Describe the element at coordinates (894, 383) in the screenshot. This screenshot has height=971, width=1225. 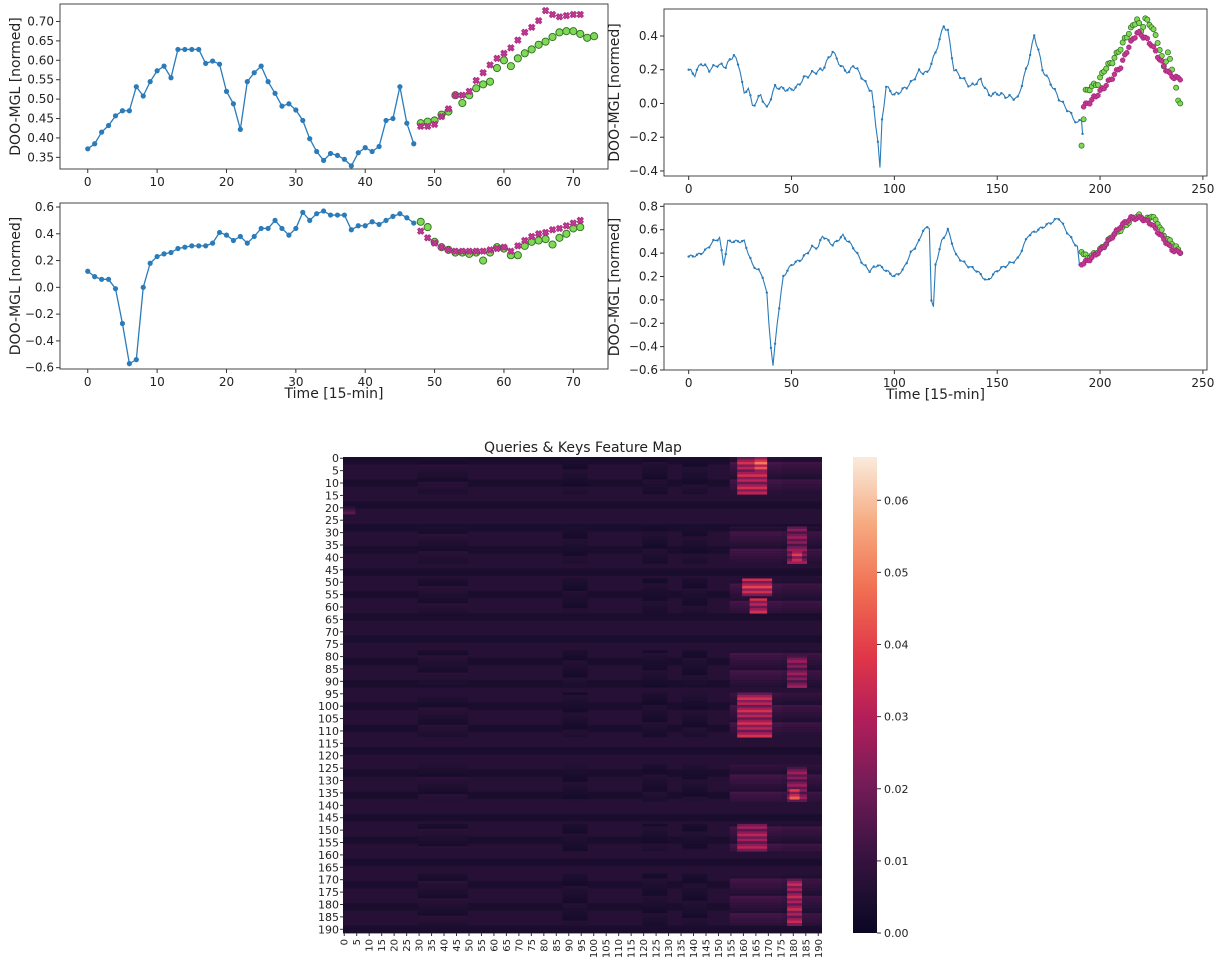
I see `x-tick-label: 100` at that location.